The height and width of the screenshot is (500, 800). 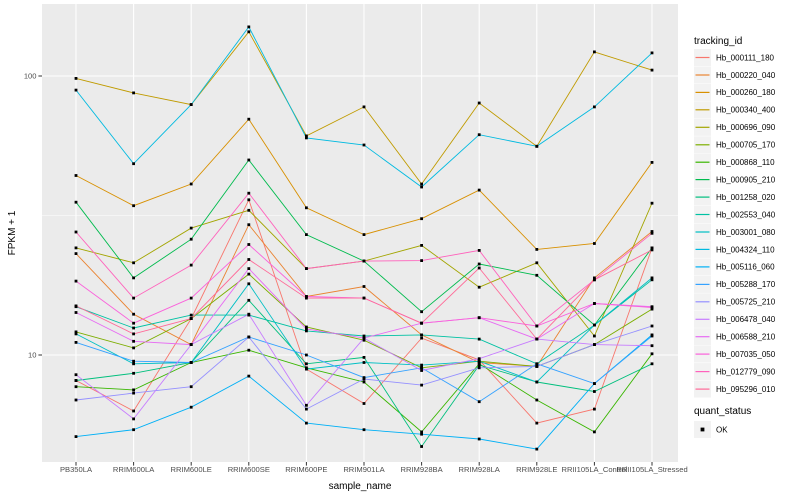 What do you see at coordinates (745, 57) in the screenshot?
I see `legend-item-label: Hb_000111_180` at bounding box center [745, 57].